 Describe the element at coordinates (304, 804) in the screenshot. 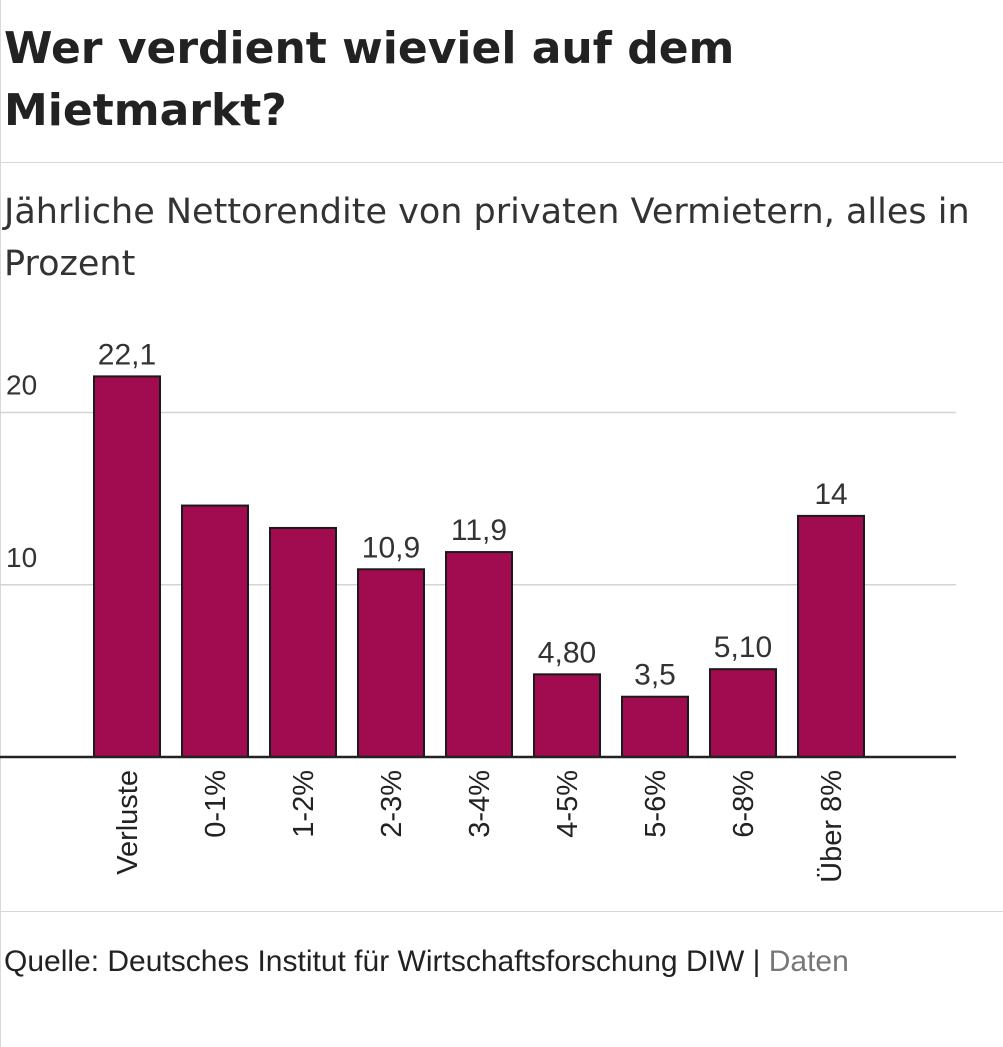

I see `x-tick-label: 1-2%` at that location.